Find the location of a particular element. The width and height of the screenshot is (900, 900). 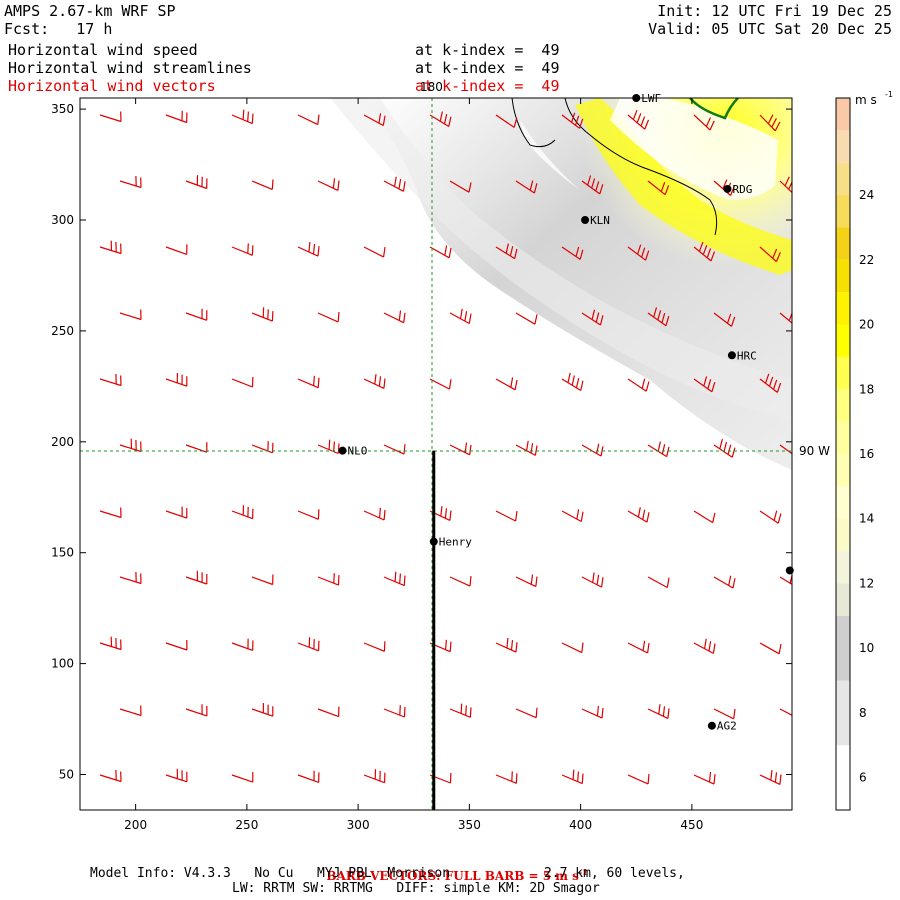

station-label: Henry is located at coordinates (455, 542).